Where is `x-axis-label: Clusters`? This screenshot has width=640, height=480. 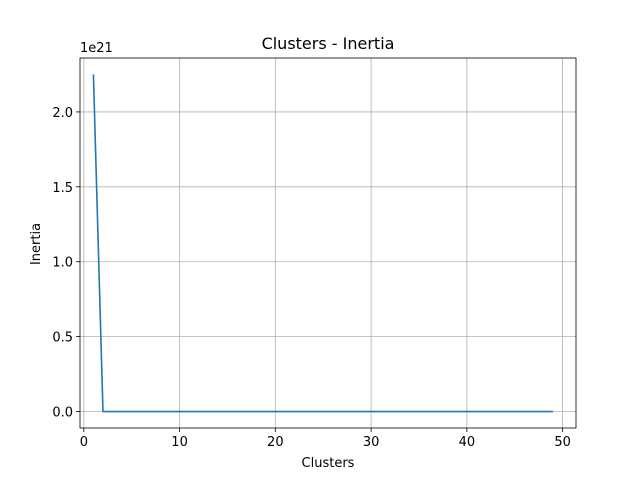 x-axis-label: Clusters is located at coordinates (328, 463).